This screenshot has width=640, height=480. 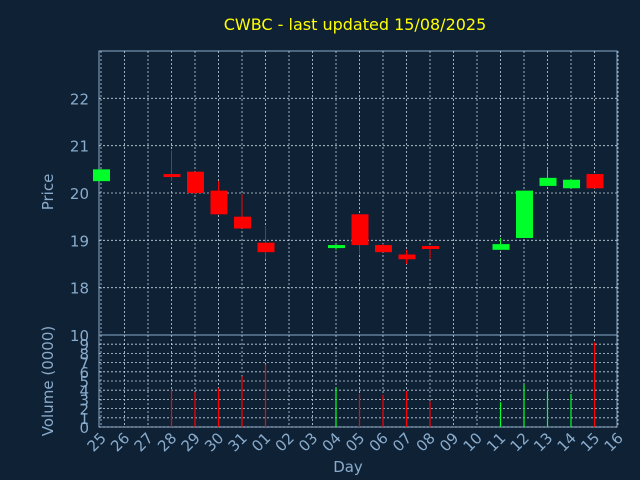 I want to click on x-tick-label: 11, so click(x=496, y=442).